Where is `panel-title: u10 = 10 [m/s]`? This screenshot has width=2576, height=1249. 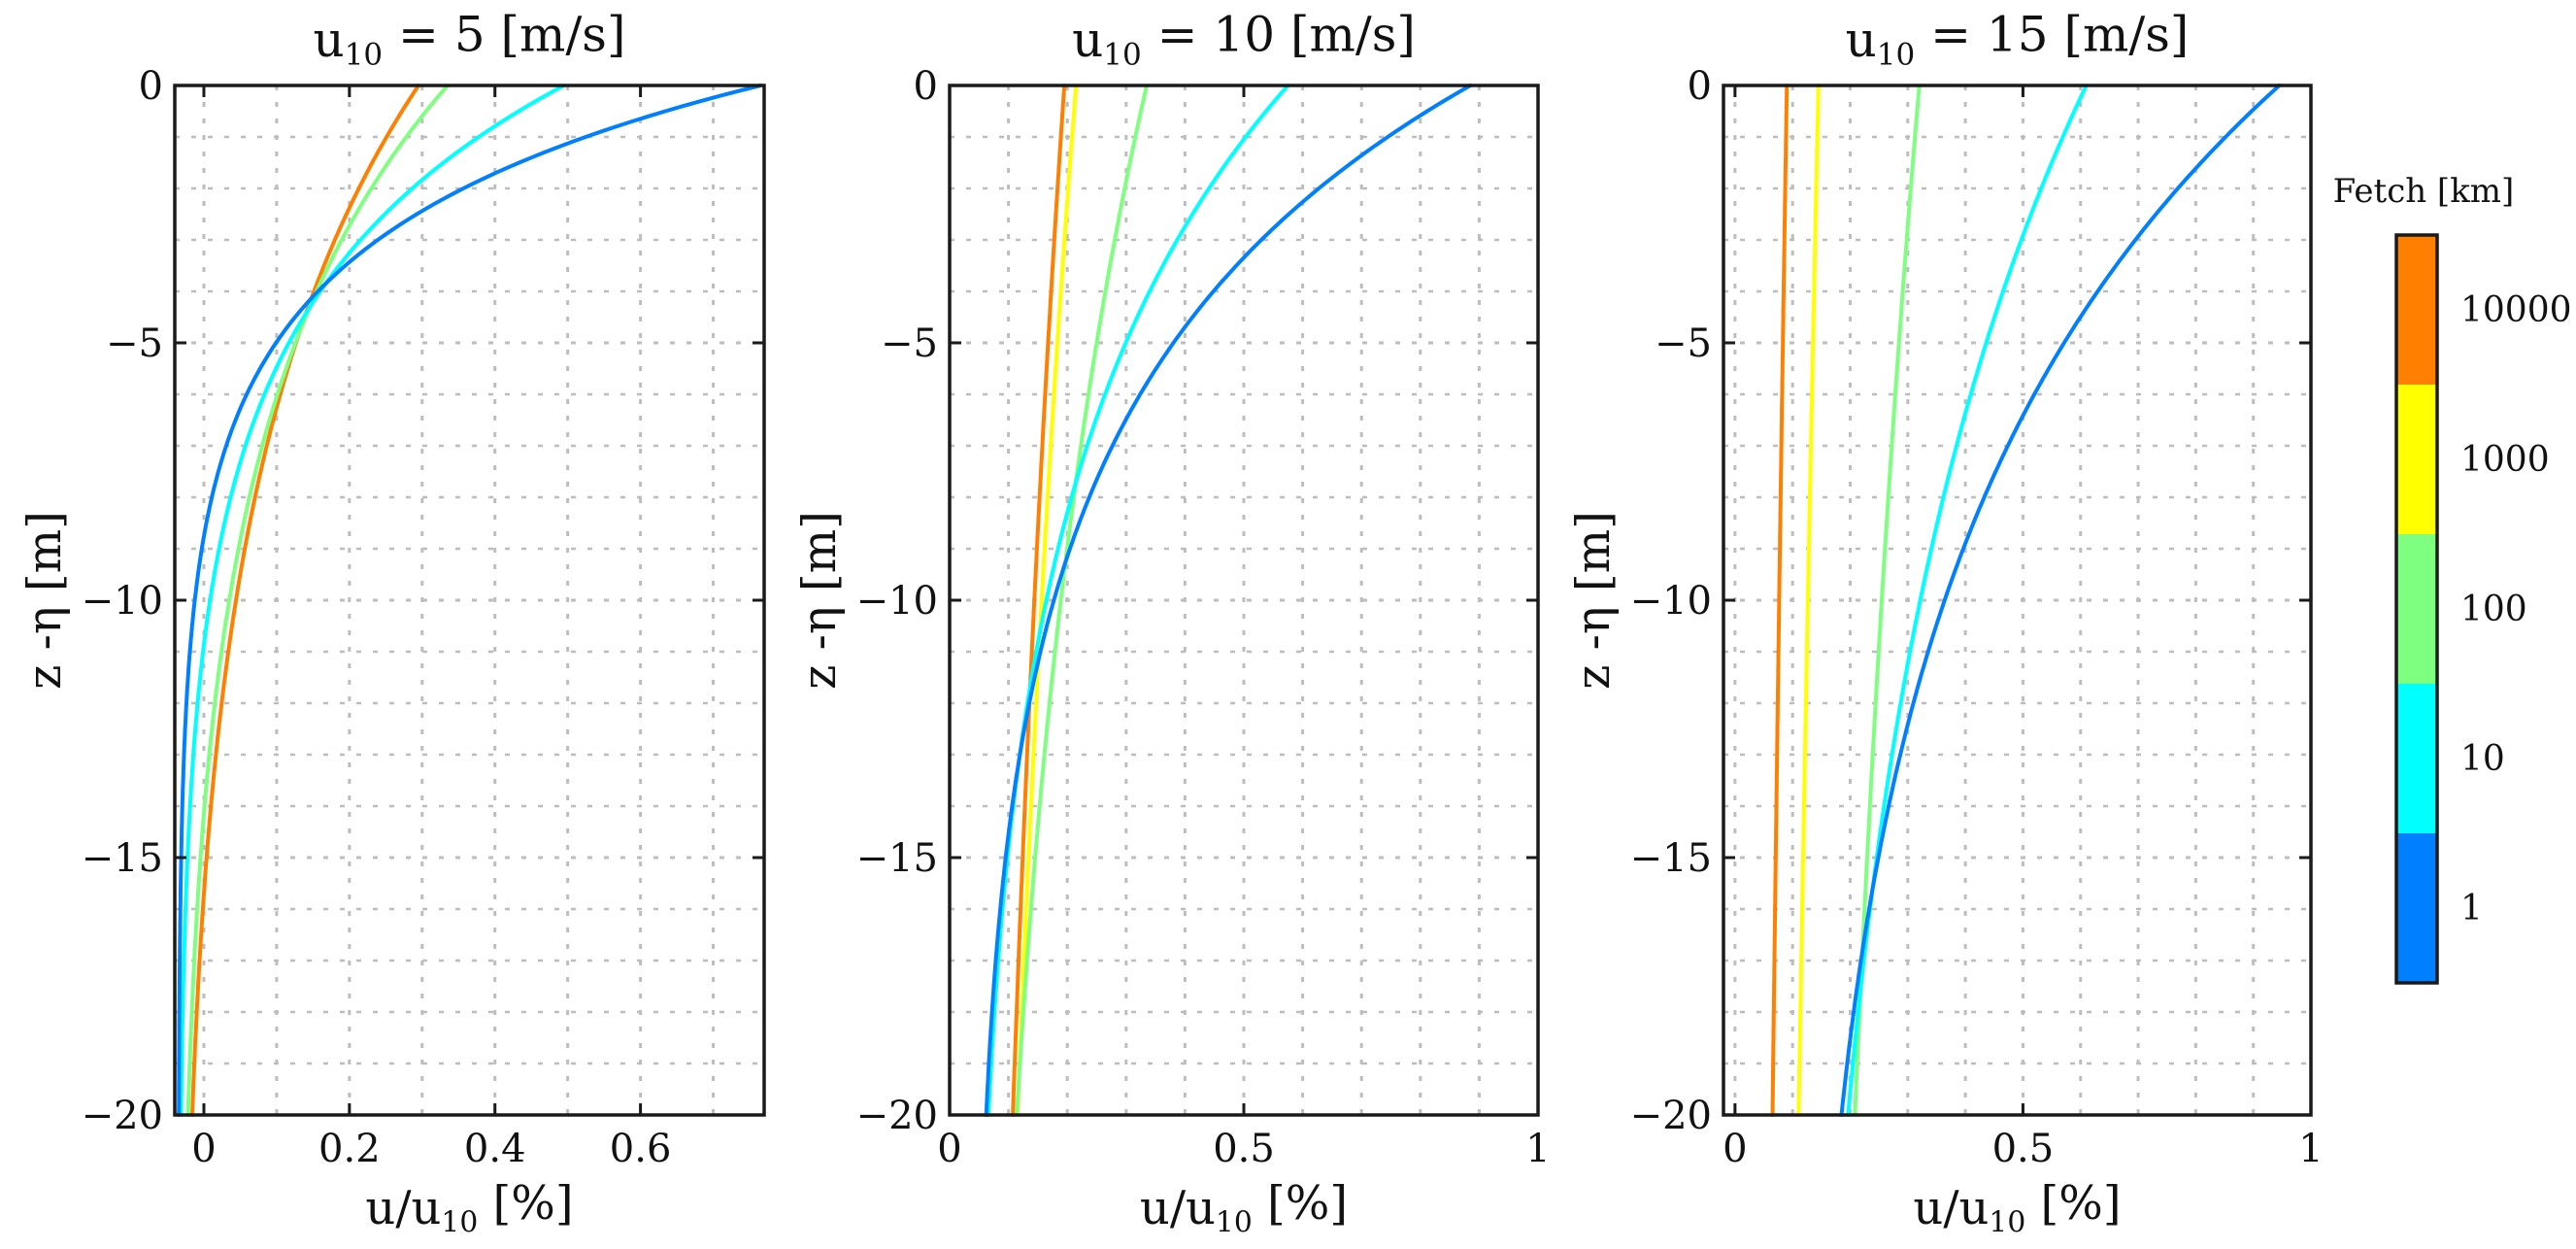
panel-title: u10 = 10 [m/s] is located at coordinates (1244, 40).